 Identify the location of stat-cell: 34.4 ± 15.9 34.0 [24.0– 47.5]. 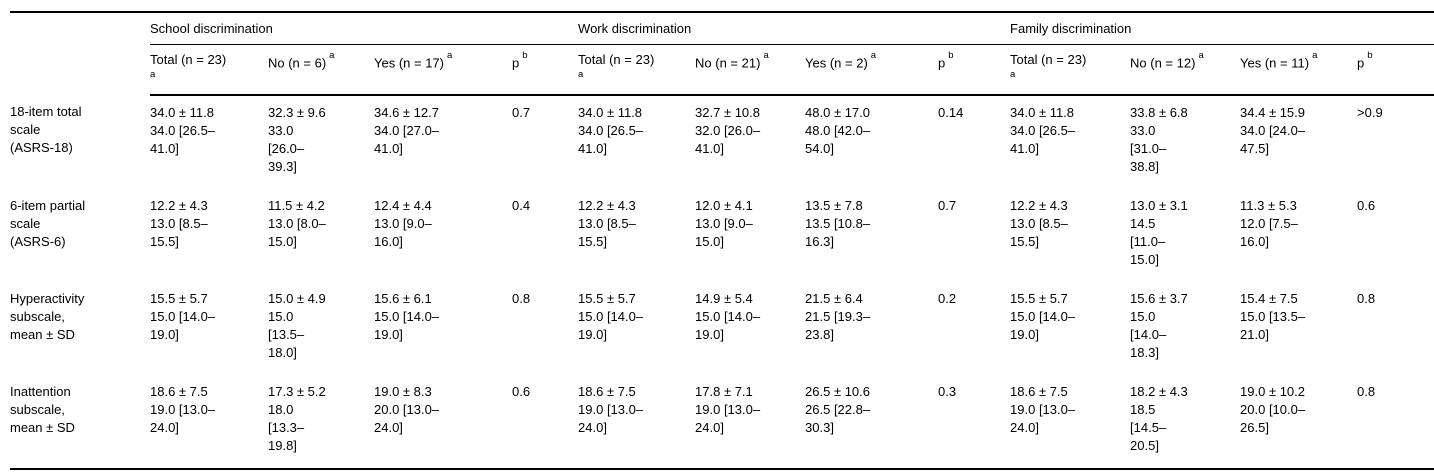
(1273, 130).